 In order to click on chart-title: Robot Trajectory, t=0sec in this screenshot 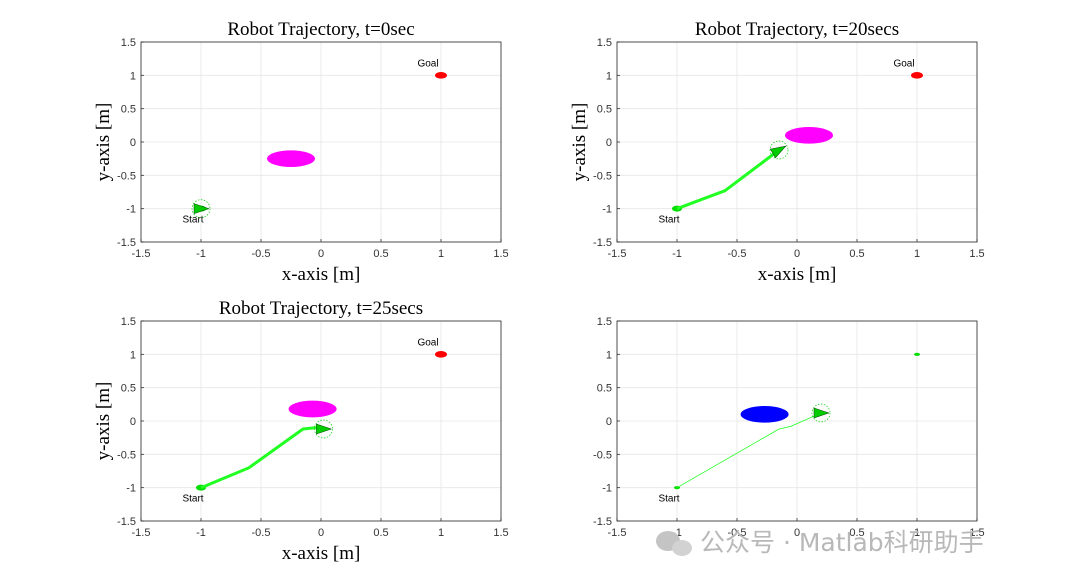, I will do `click(320, 29)`.